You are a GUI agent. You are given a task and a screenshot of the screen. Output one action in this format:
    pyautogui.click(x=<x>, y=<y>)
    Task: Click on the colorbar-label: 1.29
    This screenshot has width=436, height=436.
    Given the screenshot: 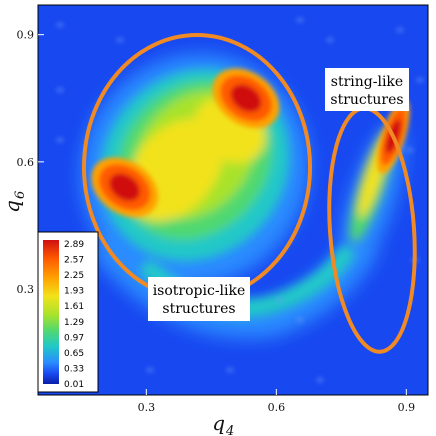 What is the action you would take?
    pyautogui.click(x=74, y=323)
    